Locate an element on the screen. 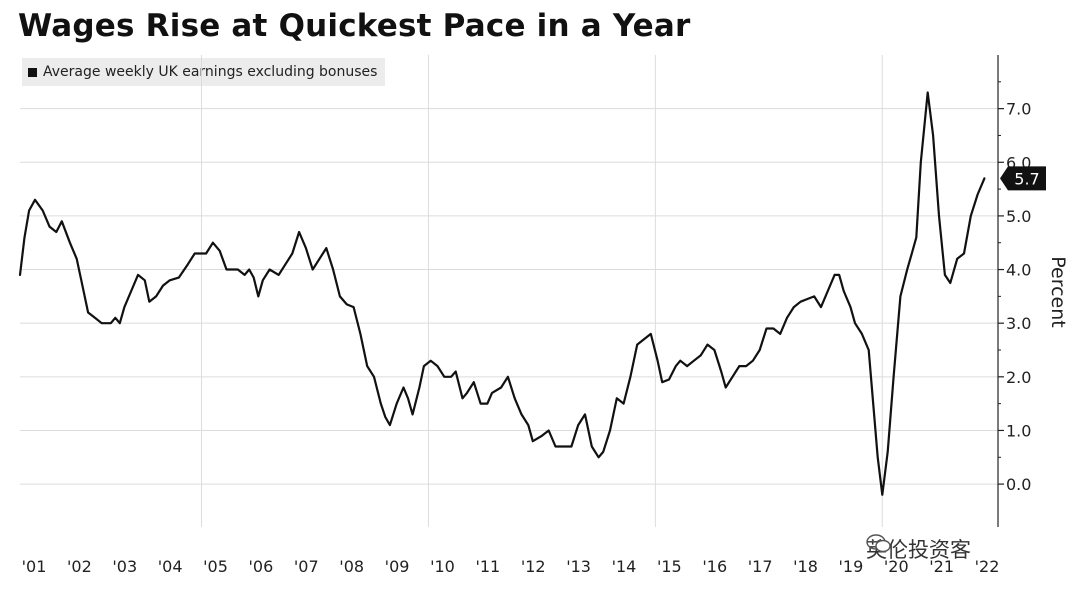  x-tick-label: '16 is located at coordinates (714, 566).